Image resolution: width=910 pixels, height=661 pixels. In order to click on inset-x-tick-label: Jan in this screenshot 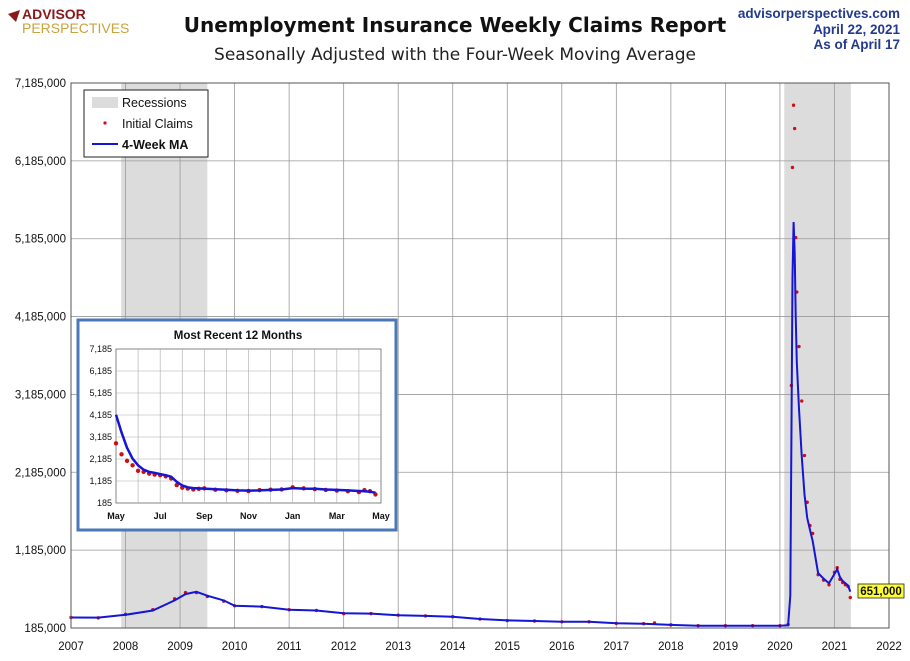, I will do `click(293, 516)`.